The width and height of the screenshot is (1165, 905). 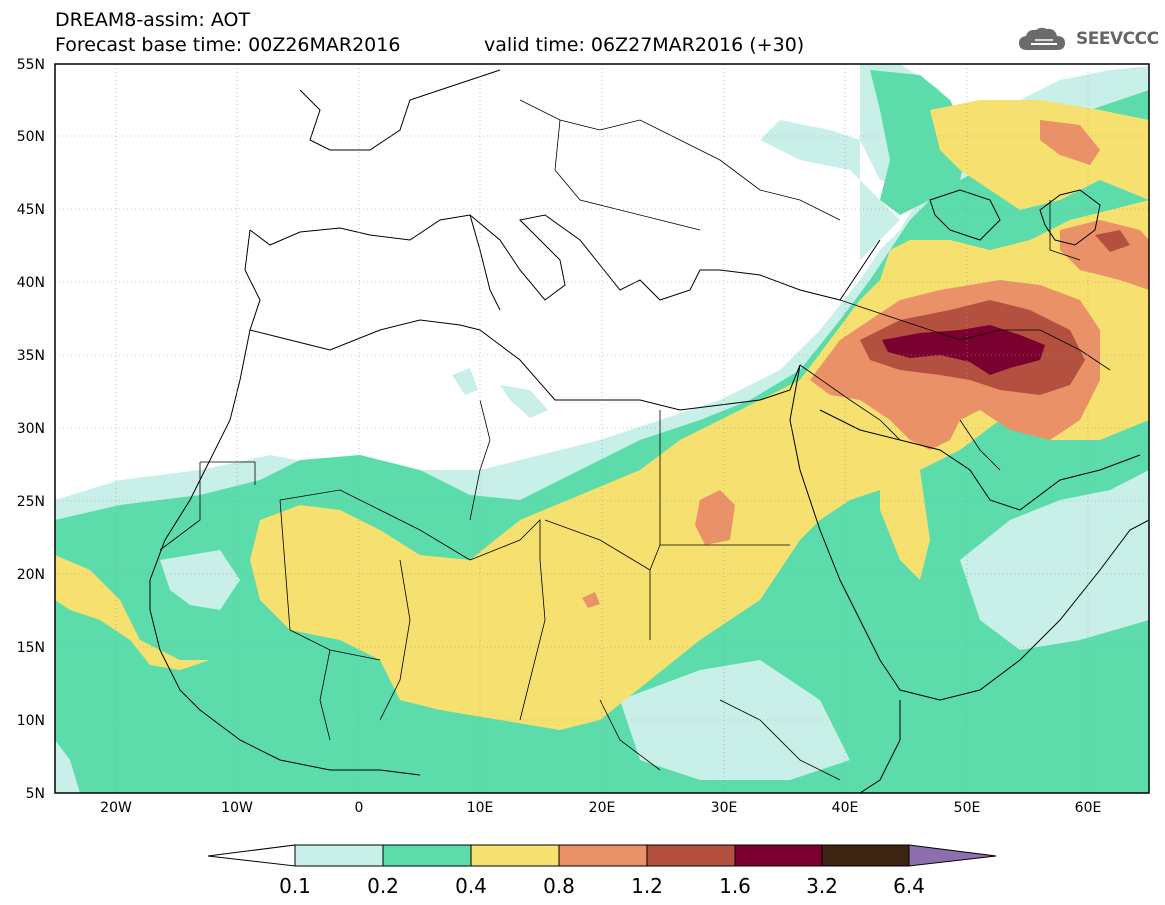 I want to click on aot-band-0.4-north, so click(x=1039, y=155).